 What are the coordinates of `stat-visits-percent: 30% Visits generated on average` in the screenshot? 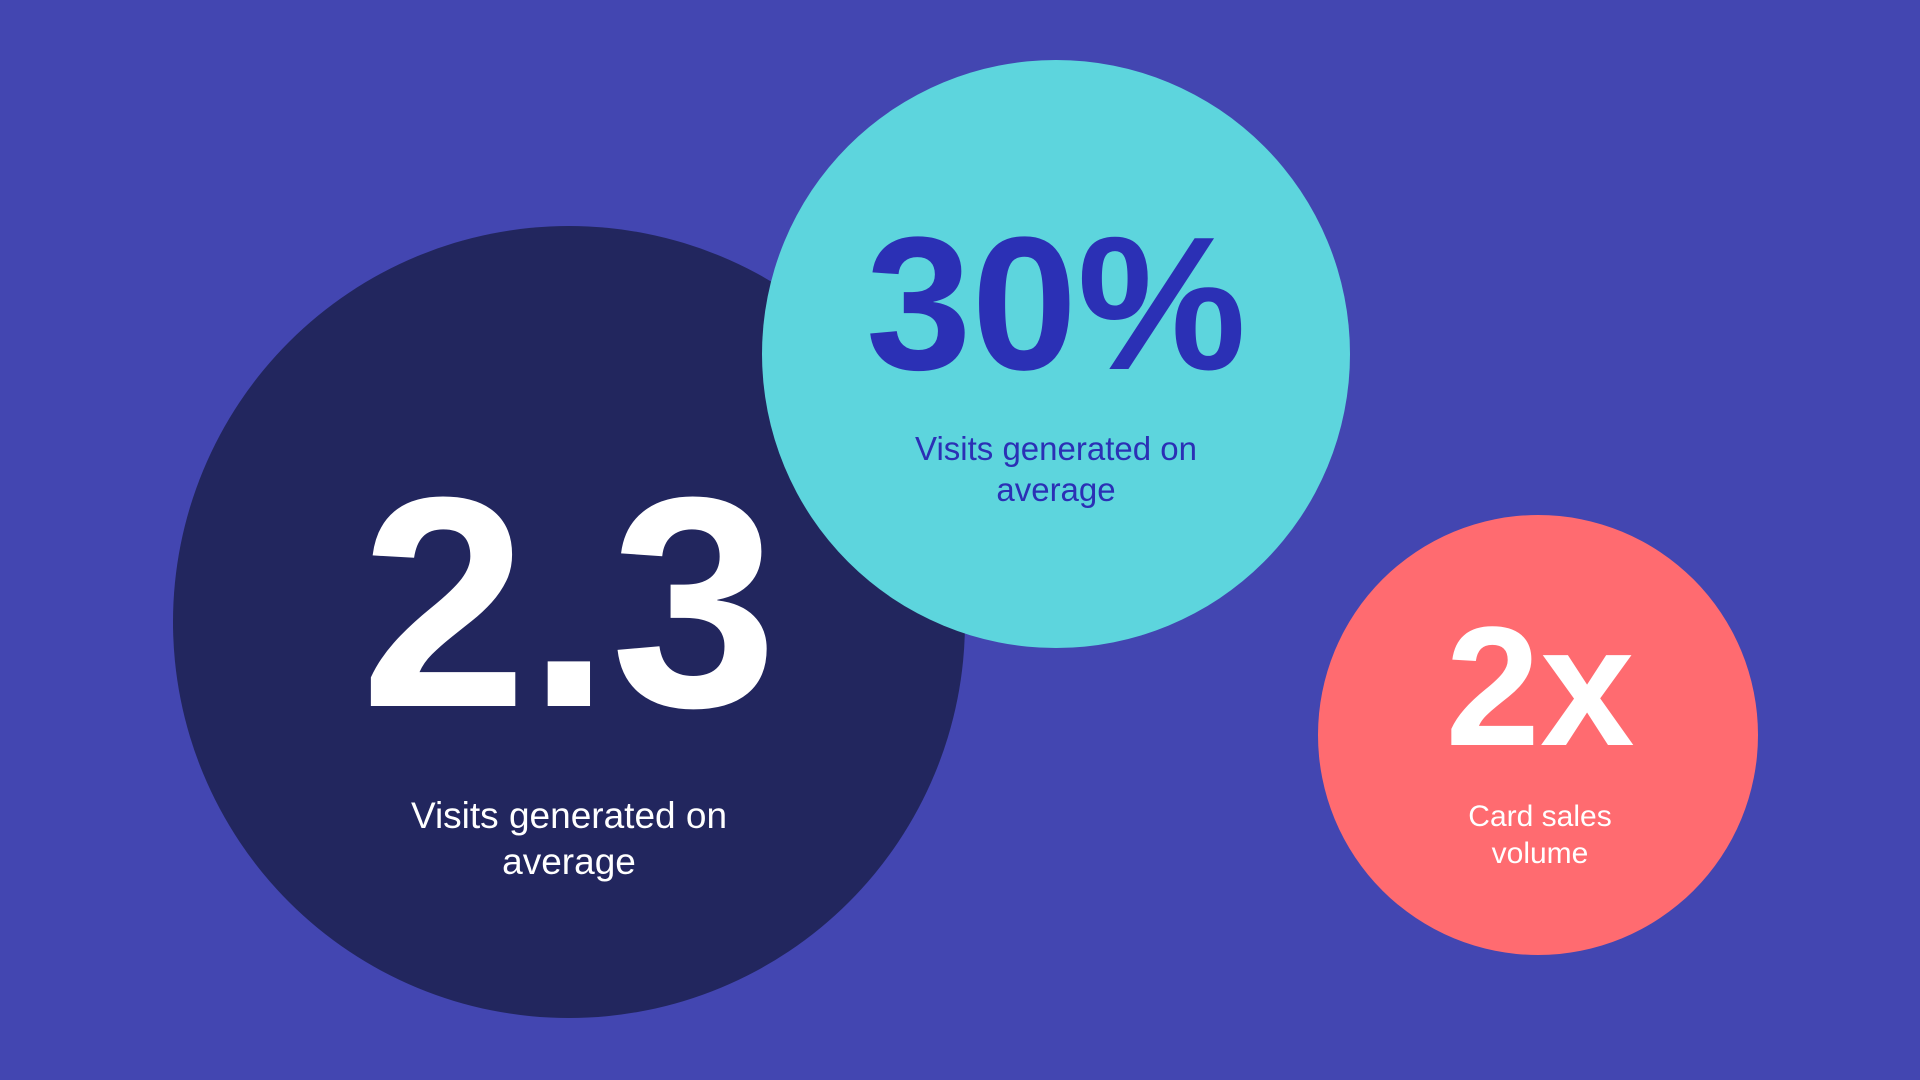 It's located at (1056, 352).